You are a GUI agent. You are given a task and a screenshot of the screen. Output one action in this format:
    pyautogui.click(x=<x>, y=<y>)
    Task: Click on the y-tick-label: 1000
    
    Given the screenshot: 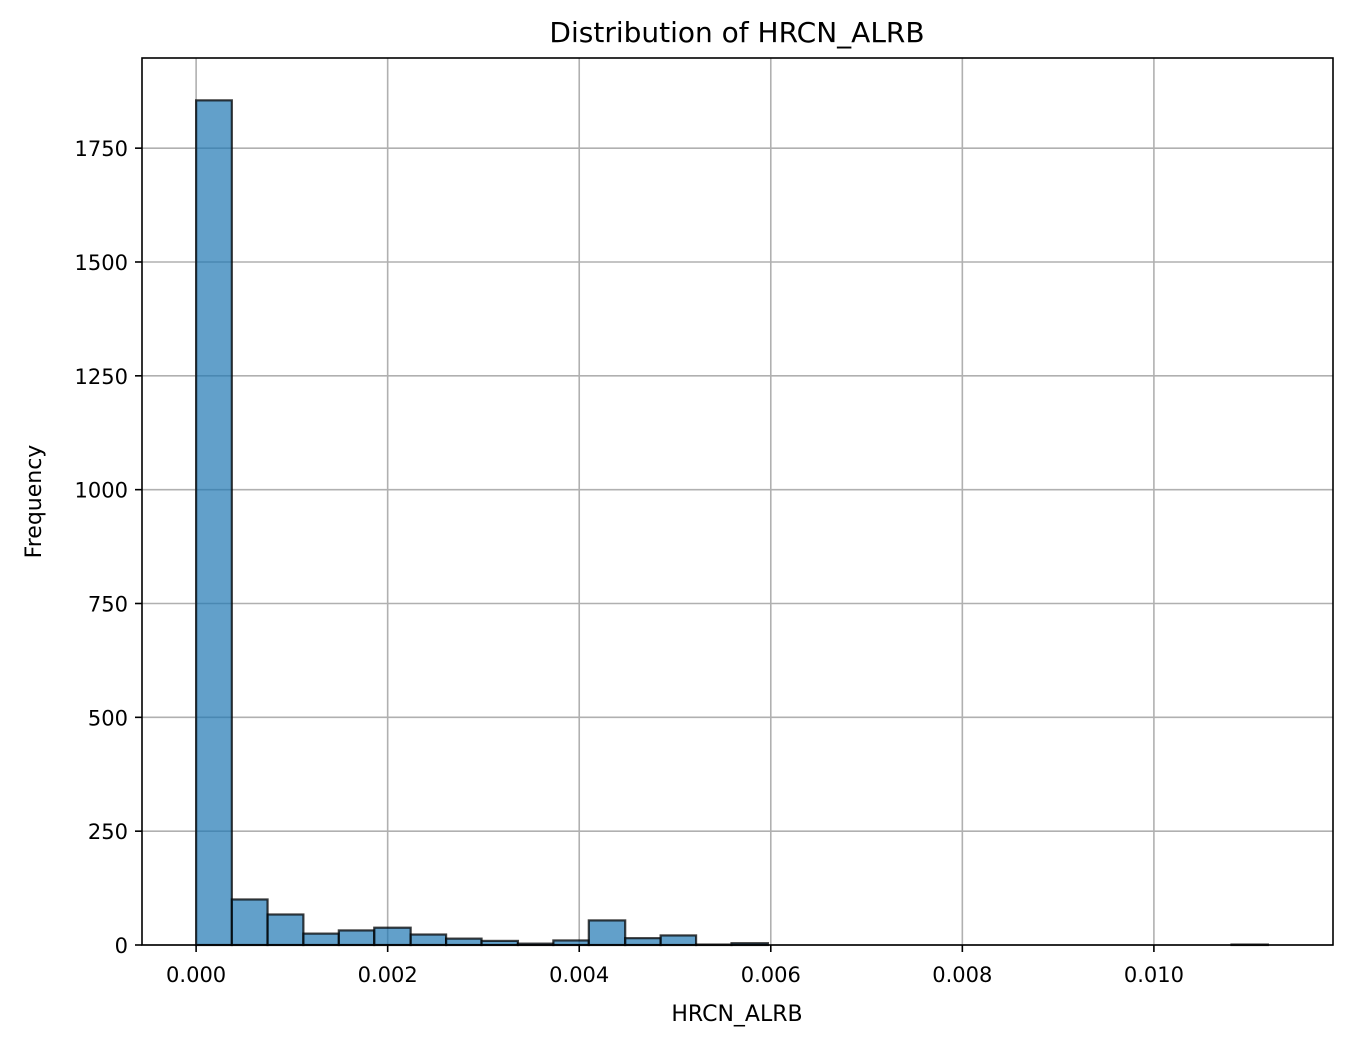 What is the action you would take?
    pyautogui.click(x=101, y=491)
    